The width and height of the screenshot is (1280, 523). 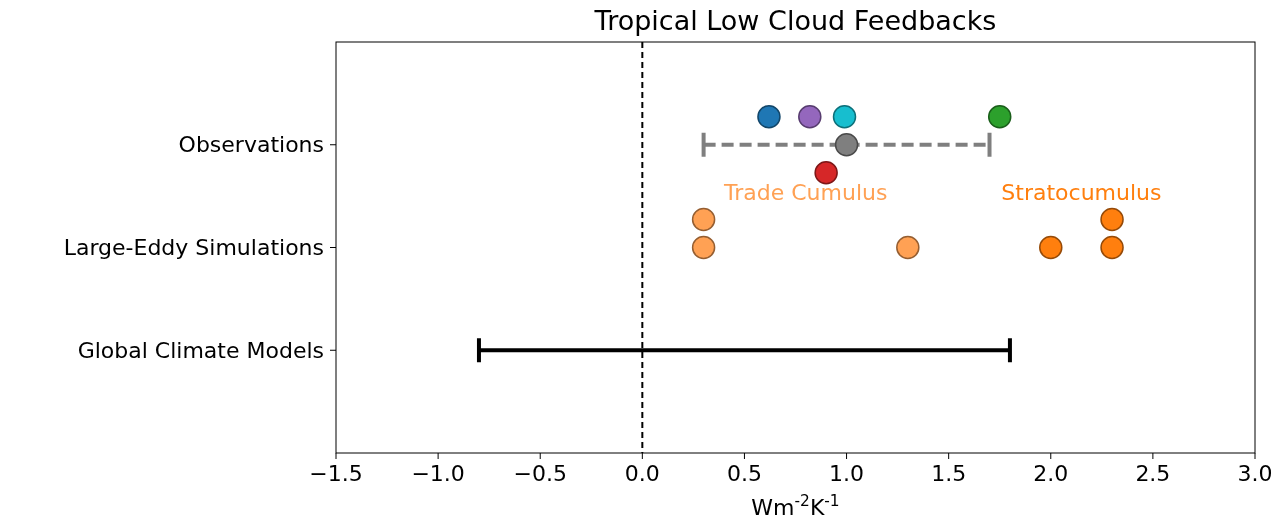 I want to click on y-tick-label: Observations, so click(x=251, y=145).